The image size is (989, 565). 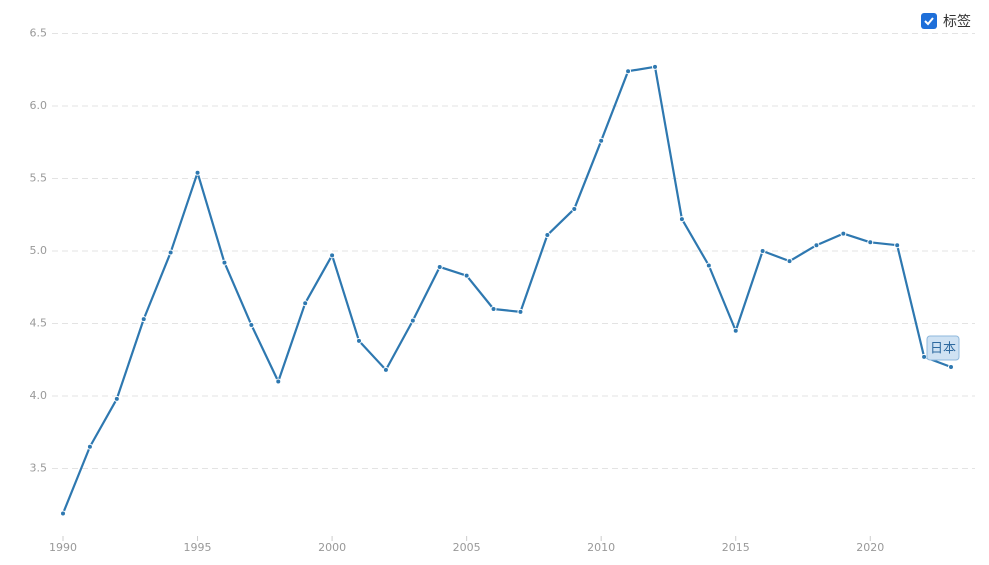 I want to click on checkbox, so click(x=929, y=21).